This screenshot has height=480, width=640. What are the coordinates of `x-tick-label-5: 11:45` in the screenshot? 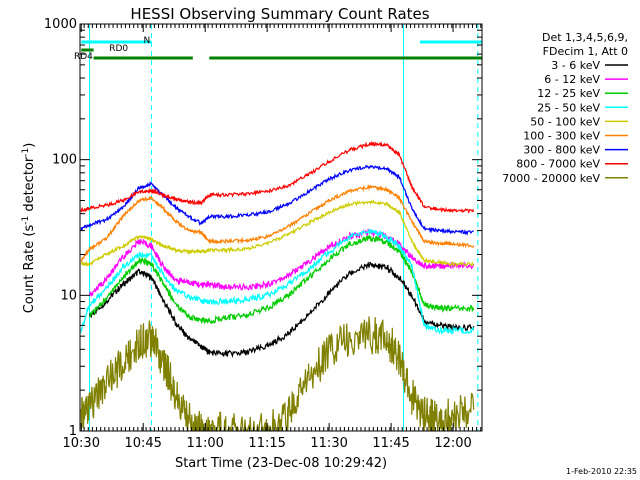 It's located at (390, 443).